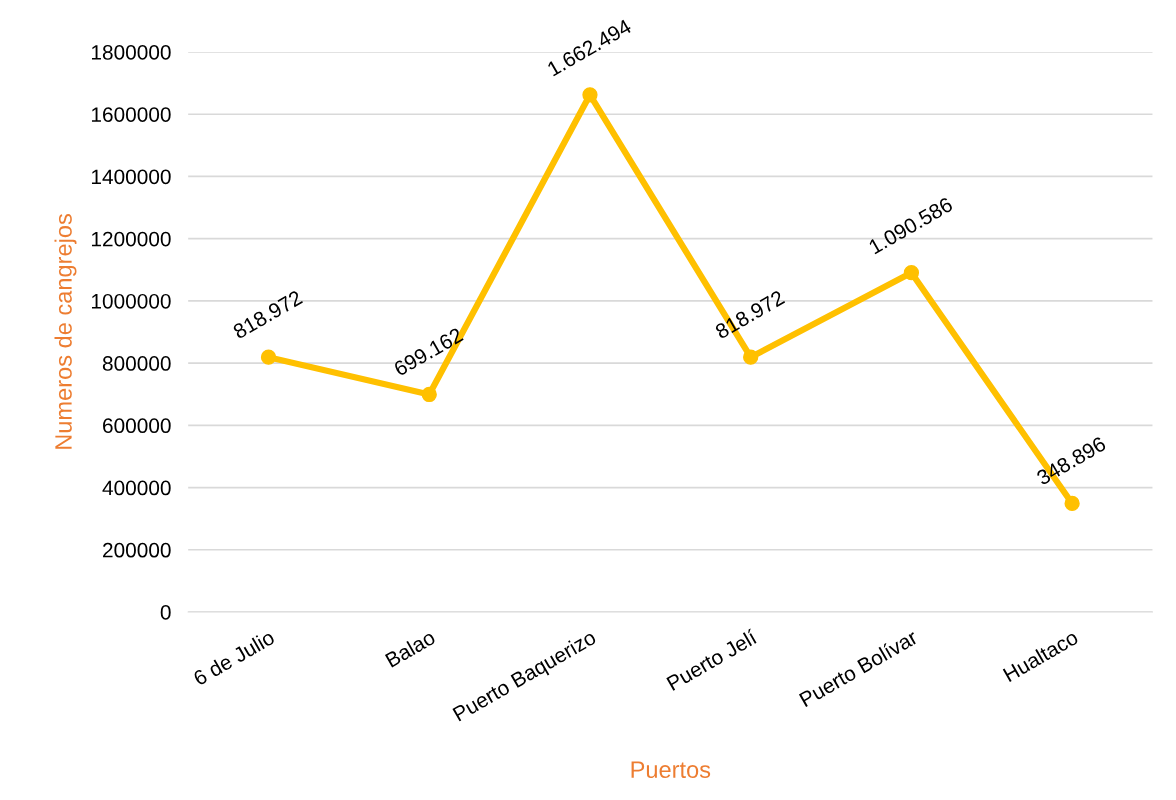  Describe the element at coordinates (131, 52) in the screenshot. I see `y-tick-label: 1800000` at that location.